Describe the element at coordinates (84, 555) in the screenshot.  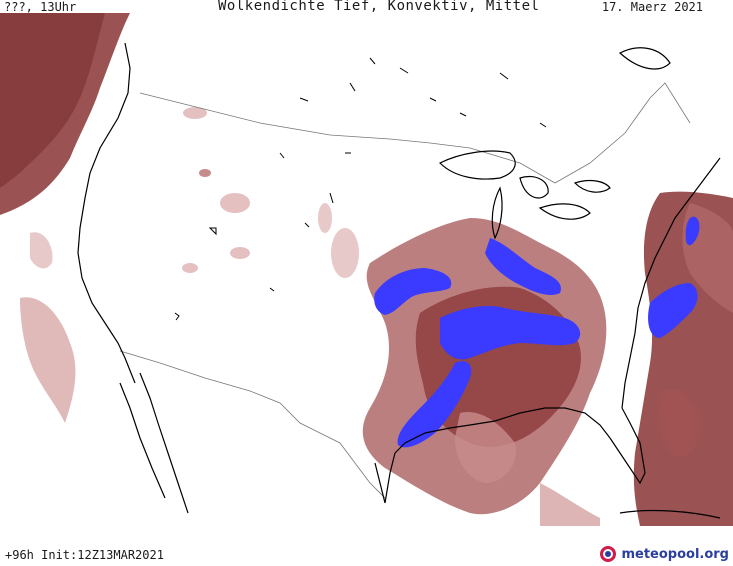
I see `run-info: +96h Init:12Z13MAR2021` at that location.